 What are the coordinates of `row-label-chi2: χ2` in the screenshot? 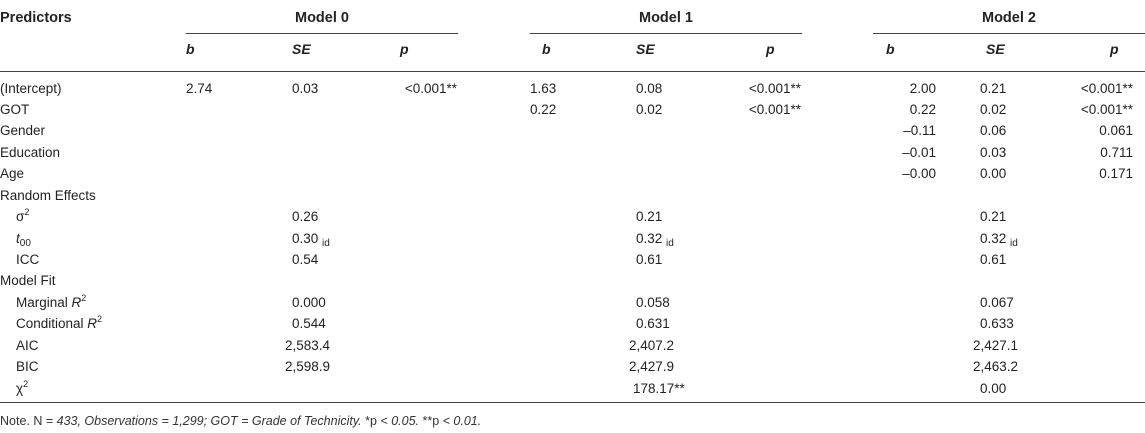 It's located at (22, 388).